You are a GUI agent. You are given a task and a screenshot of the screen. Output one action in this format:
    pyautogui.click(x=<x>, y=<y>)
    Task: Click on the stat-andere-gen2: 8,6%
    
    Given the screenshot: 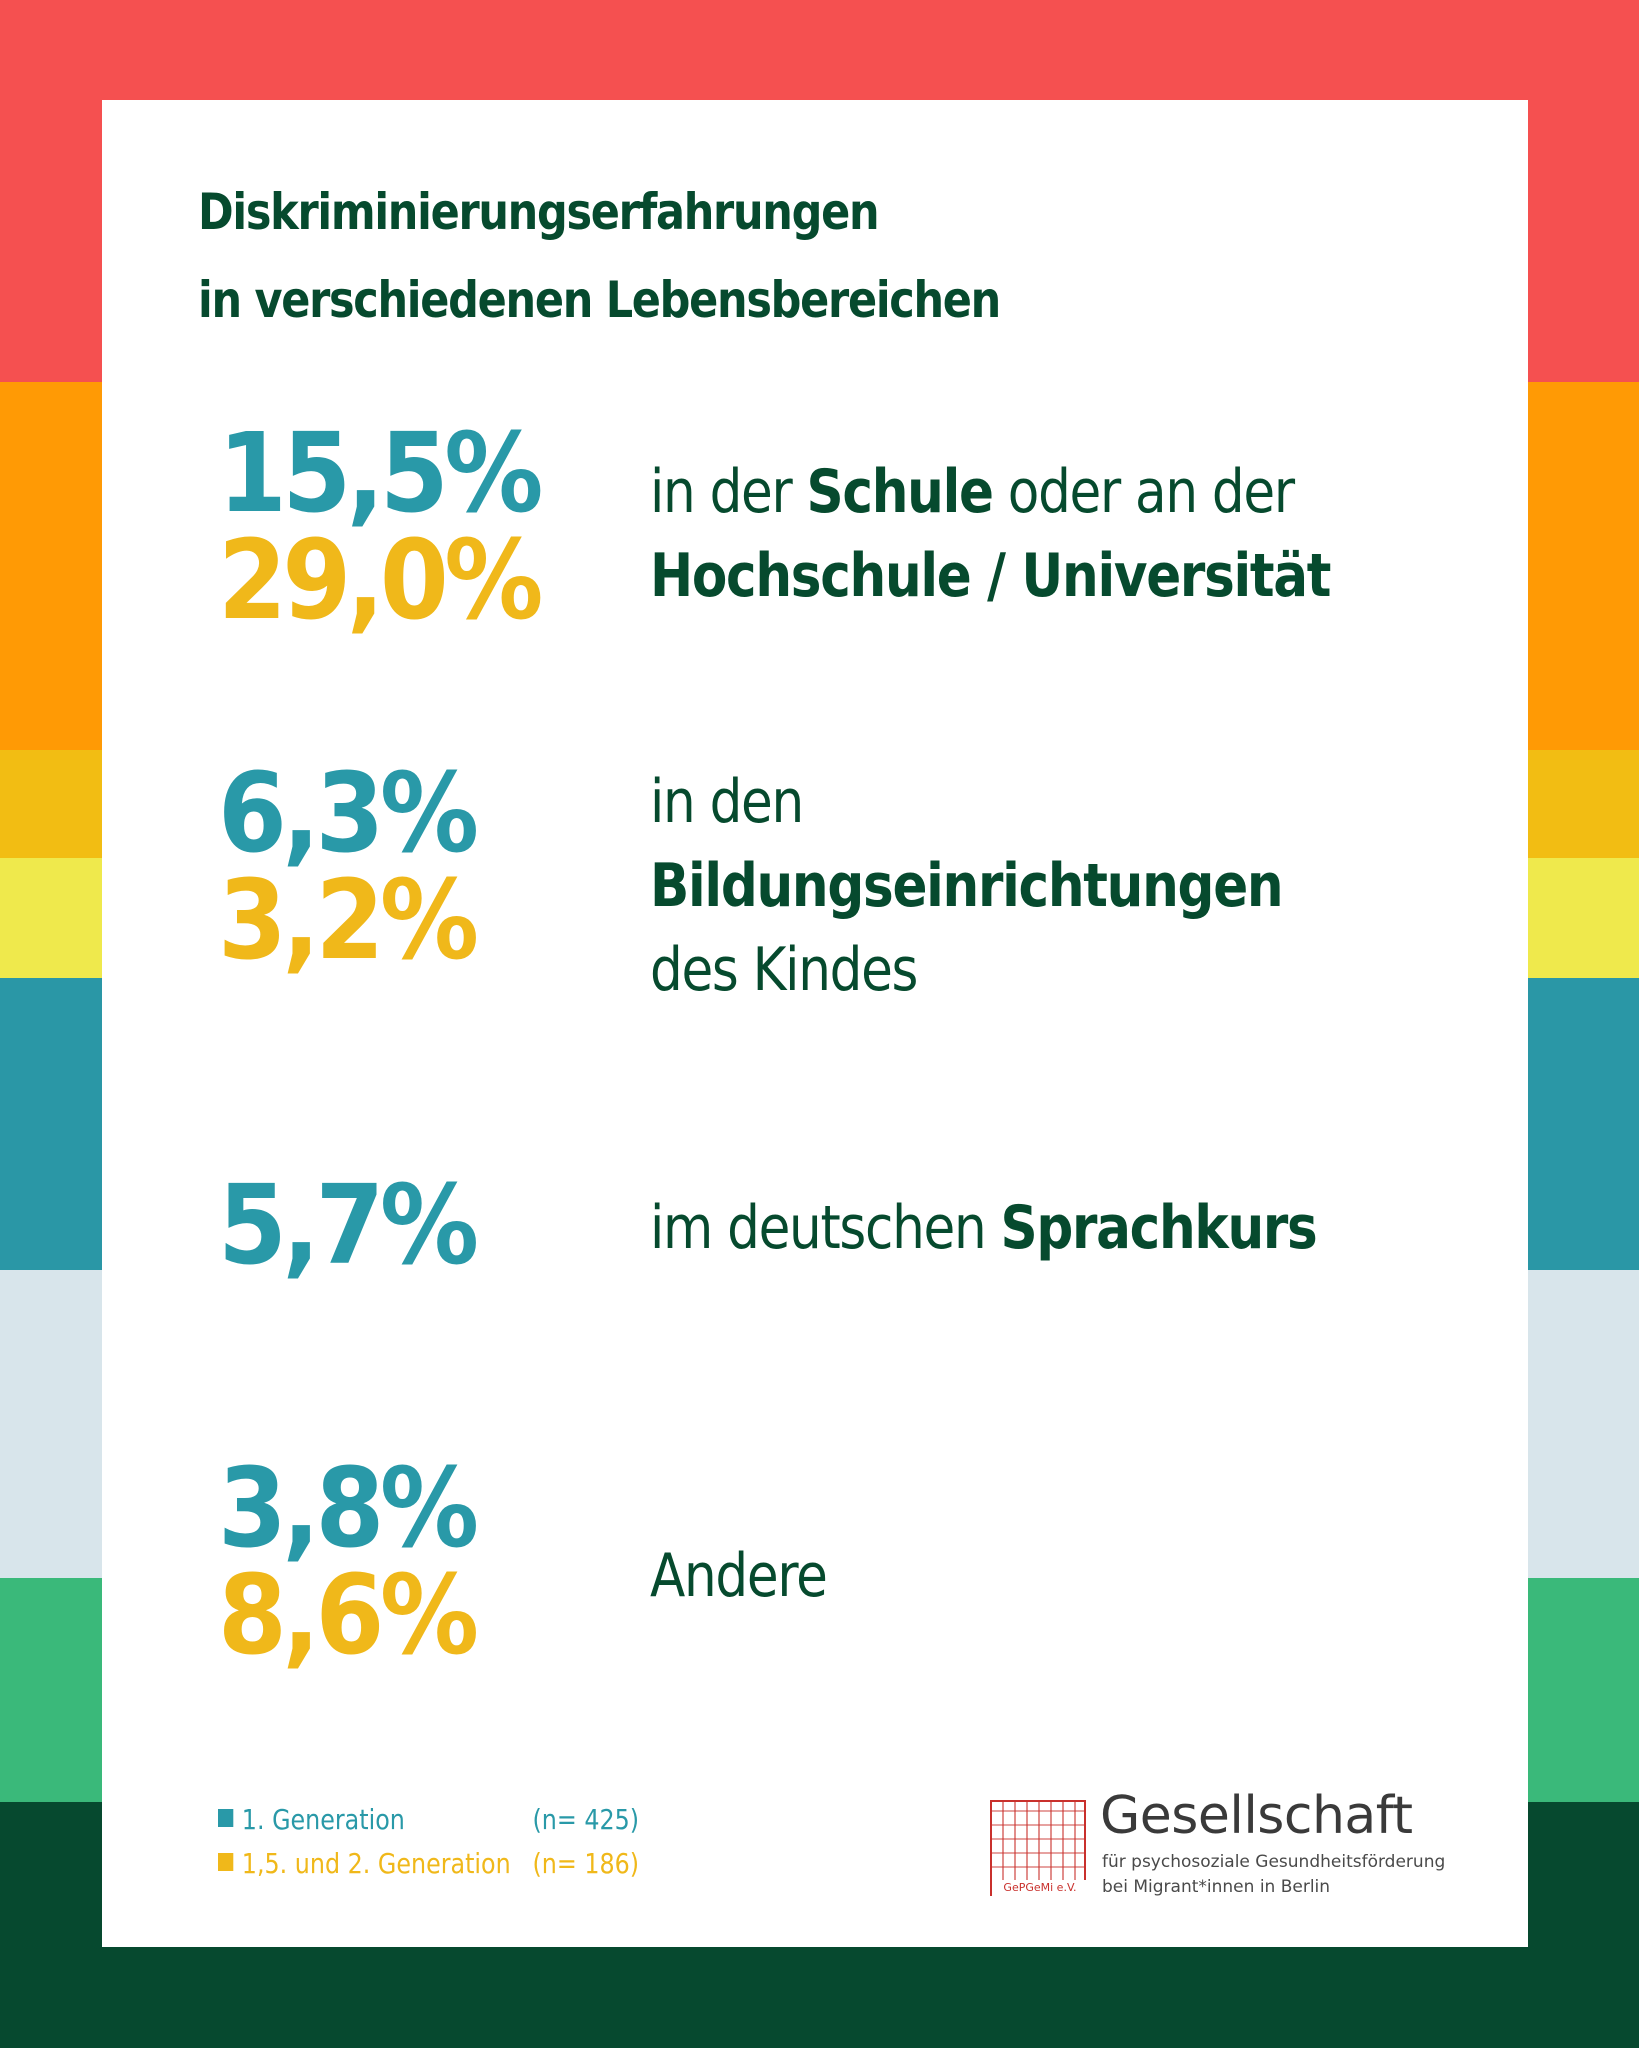 What is the action you would take?
    pyautogui.click(x=348, y=1615)
    